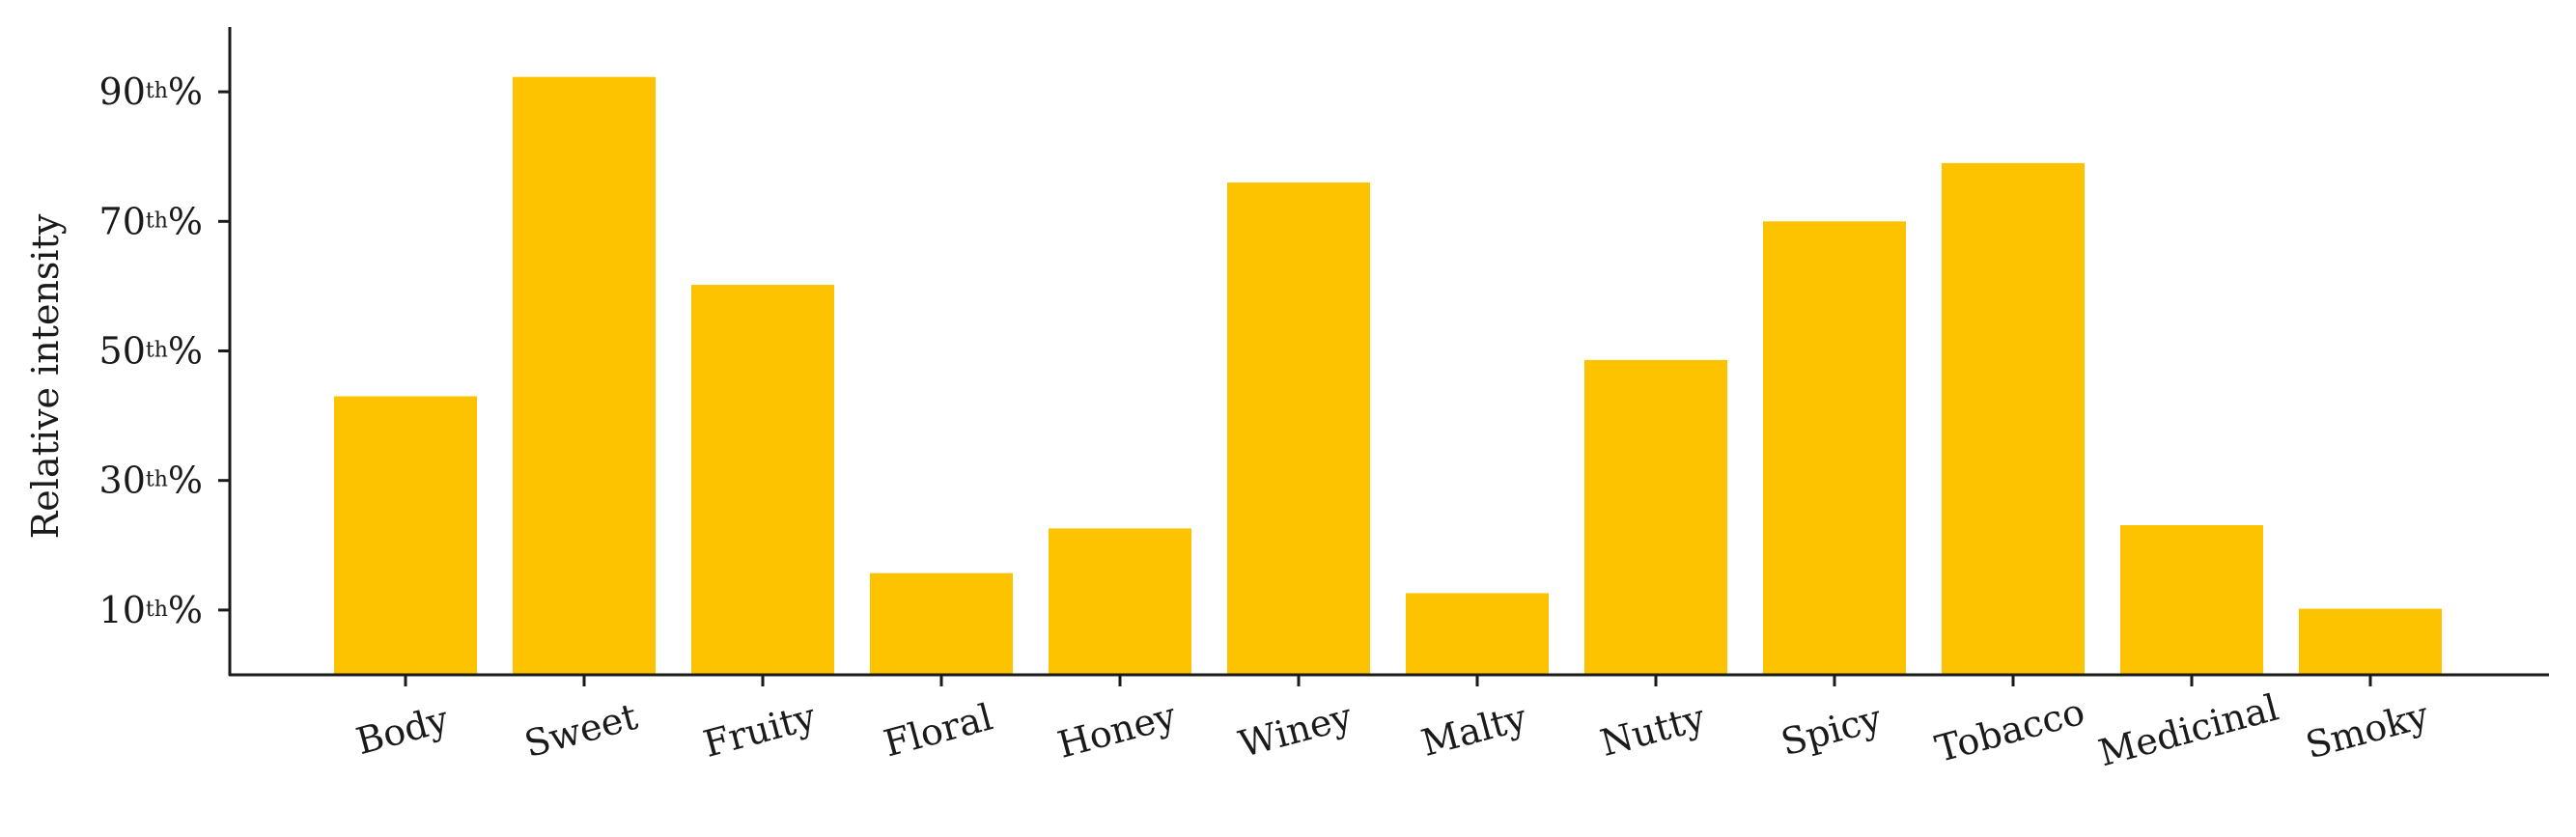 The height and width of the screenshot is (837, 2576). Describe the element at coordinates (2010, 730) in the screenshot. I see `x-tick-label-tobacco: Tobacco` at that location.